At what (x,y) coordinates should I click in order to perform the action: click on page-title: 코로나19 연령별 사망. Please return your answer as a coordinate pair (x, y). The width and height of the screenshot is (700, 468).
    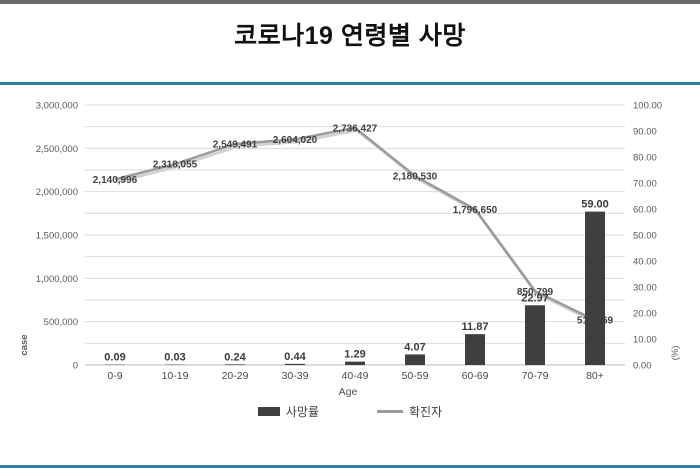
    Looking at the image, I should click on (350, 34).